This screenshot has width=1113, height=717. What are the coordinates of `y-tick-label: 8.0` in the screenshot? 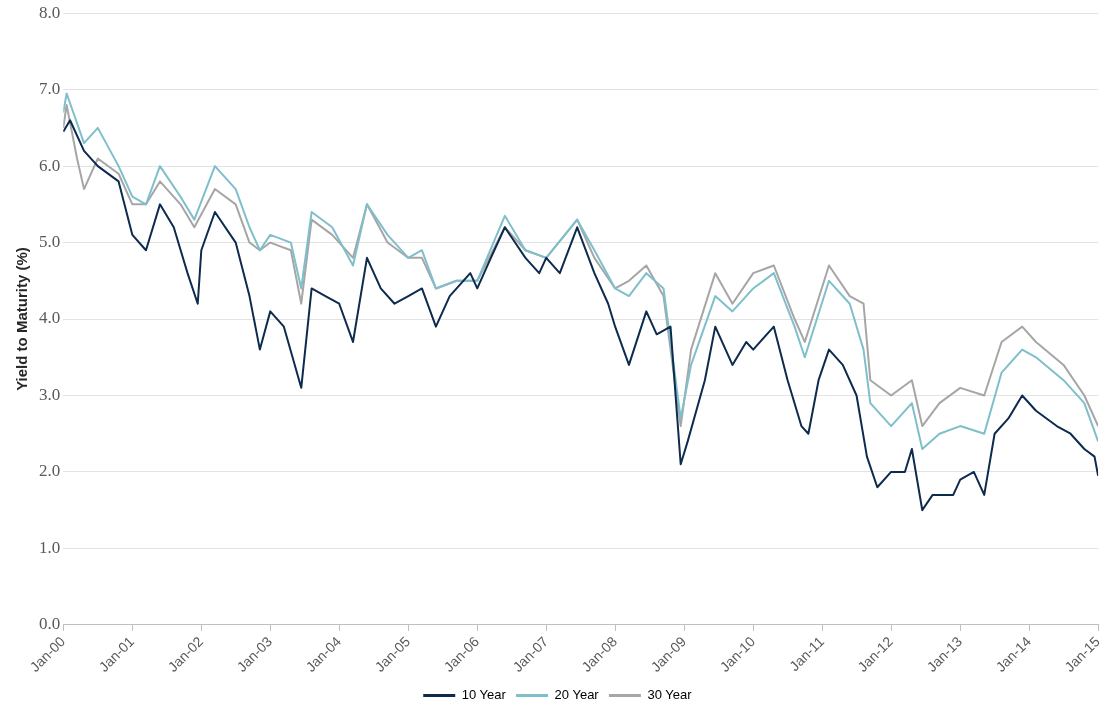 It's located at (50, 12).